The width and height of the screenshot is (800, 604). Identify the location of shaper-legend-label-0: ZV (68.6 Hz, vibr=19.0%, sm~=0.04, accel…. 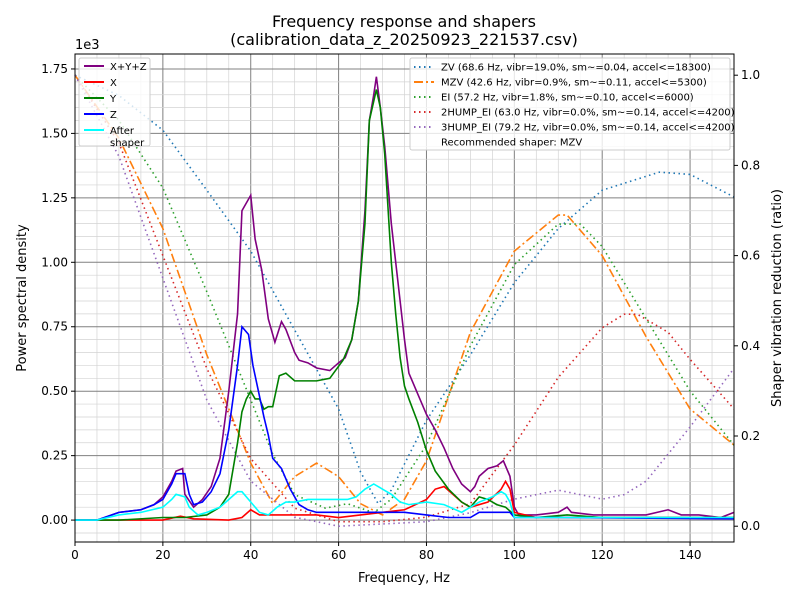
(576, 68).